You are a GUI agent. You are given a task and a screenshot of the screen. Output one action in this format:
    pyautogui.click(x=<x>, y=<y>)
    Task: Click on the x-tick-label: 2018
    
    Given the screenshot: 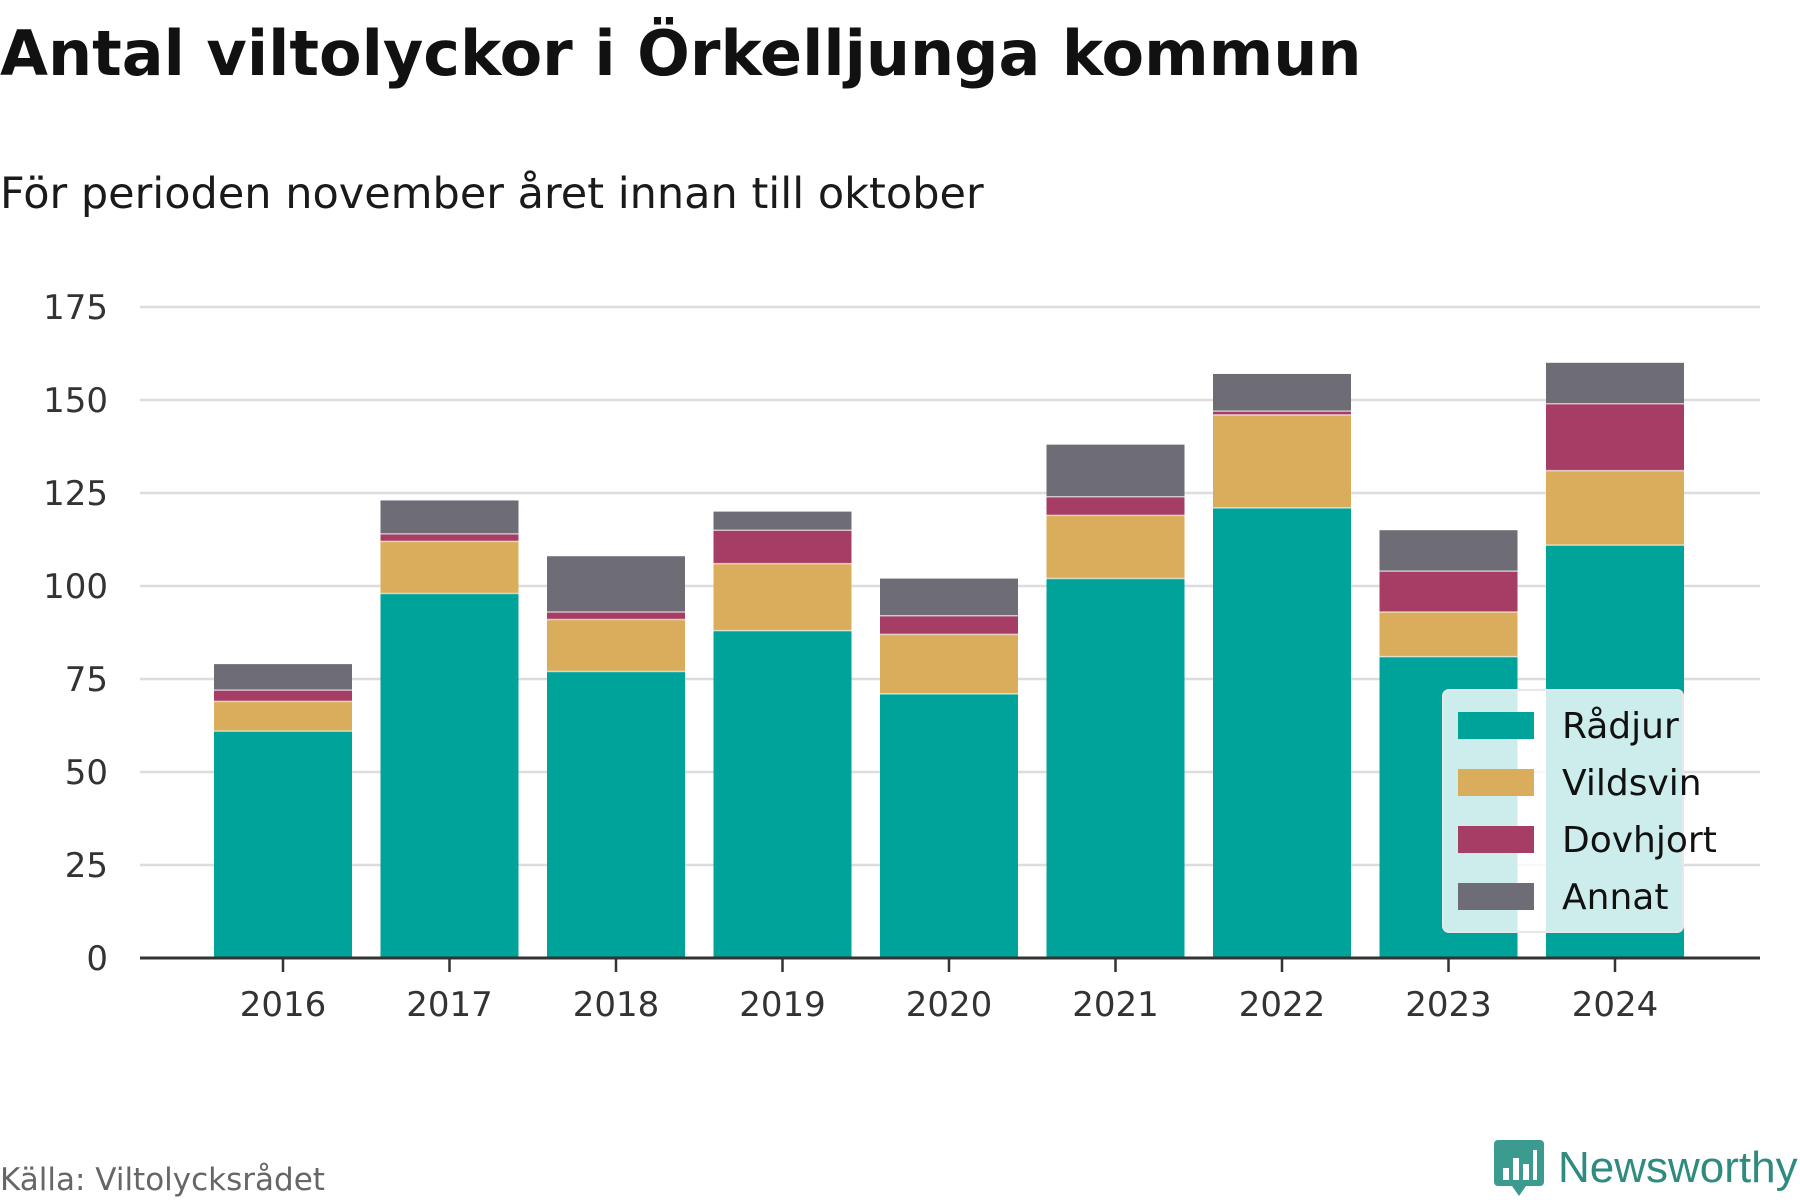 What is the action you would take?
    pyautogui.click(x=616, y=1005)
    